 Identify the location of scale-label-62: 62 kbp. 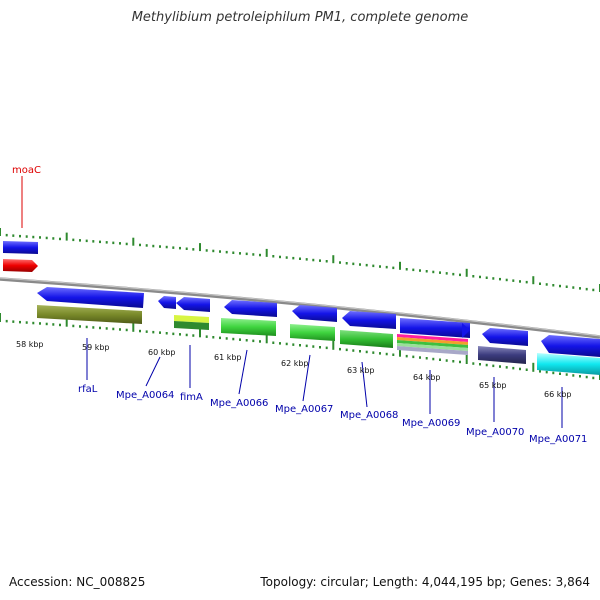
(295, 363).